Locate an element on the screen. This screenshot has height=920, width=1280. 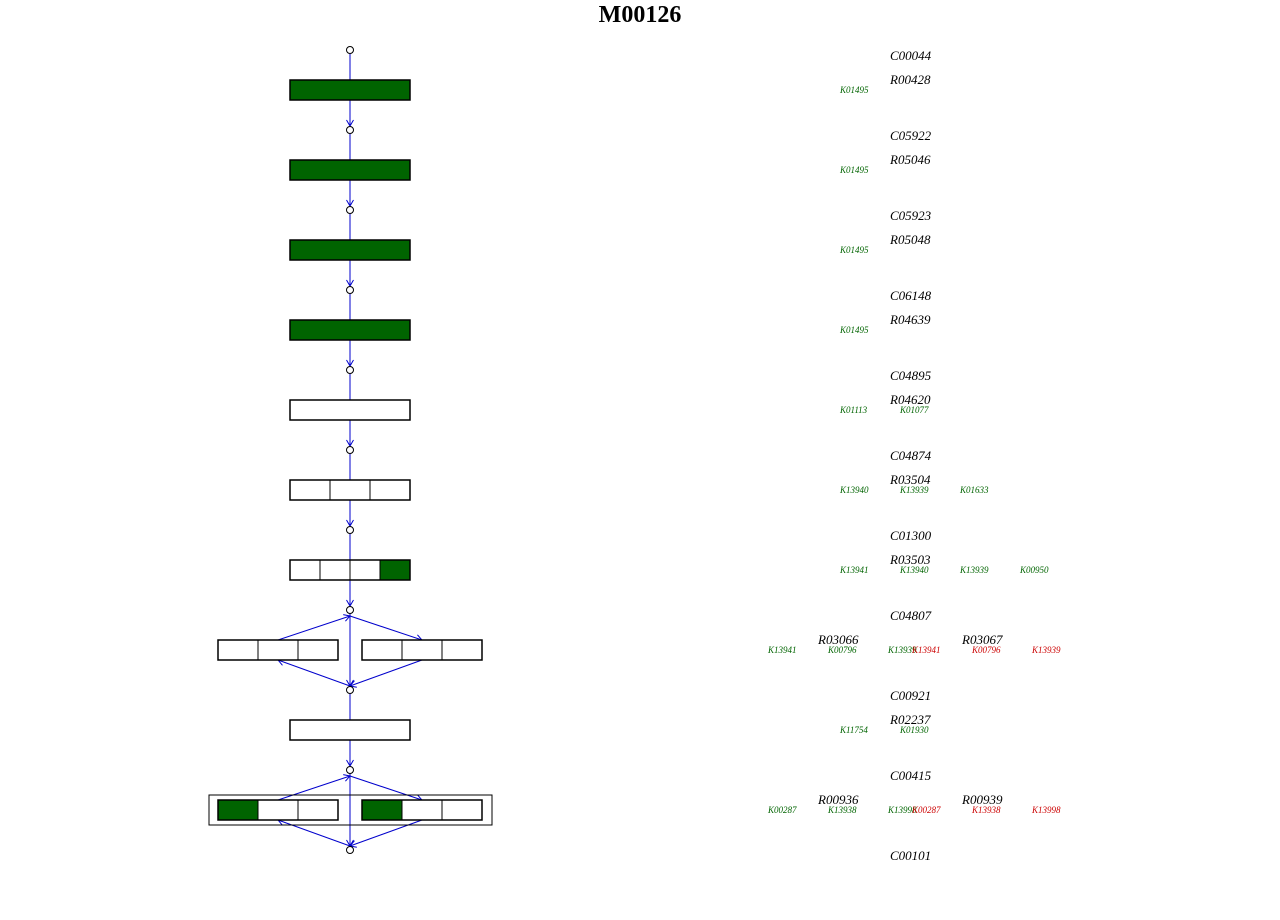
compound-label: C06148 is located at coordinates (911, 295).